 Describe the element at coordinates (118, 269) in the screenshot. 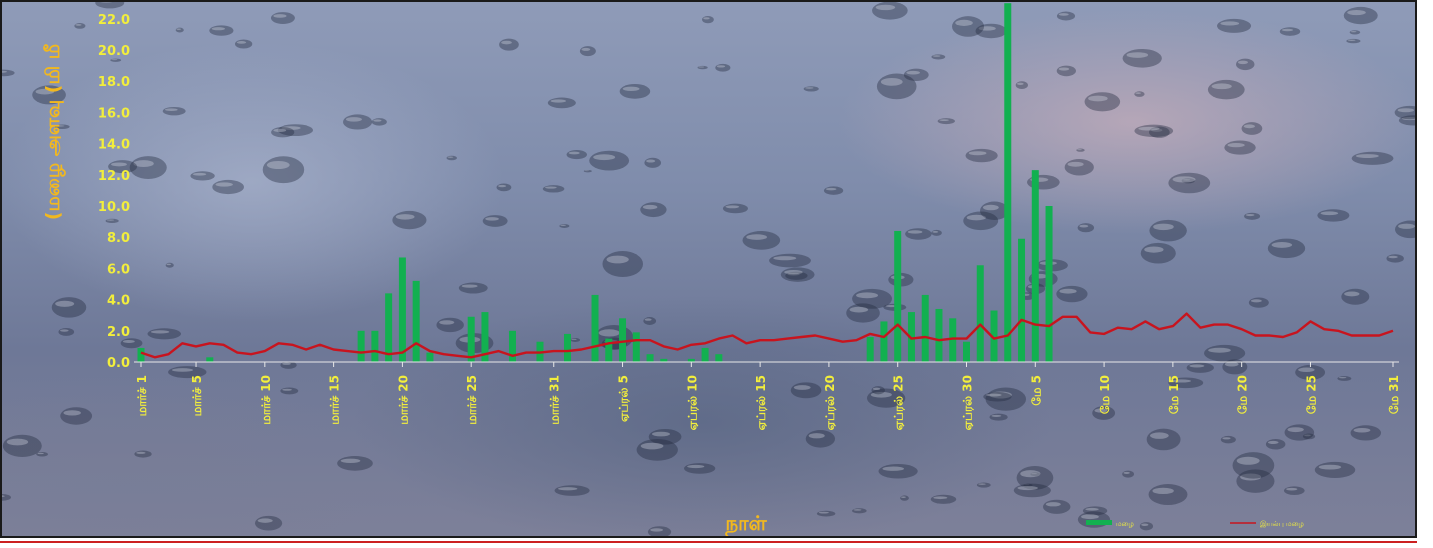

I see `y-tick-label: 6.0` at that location.